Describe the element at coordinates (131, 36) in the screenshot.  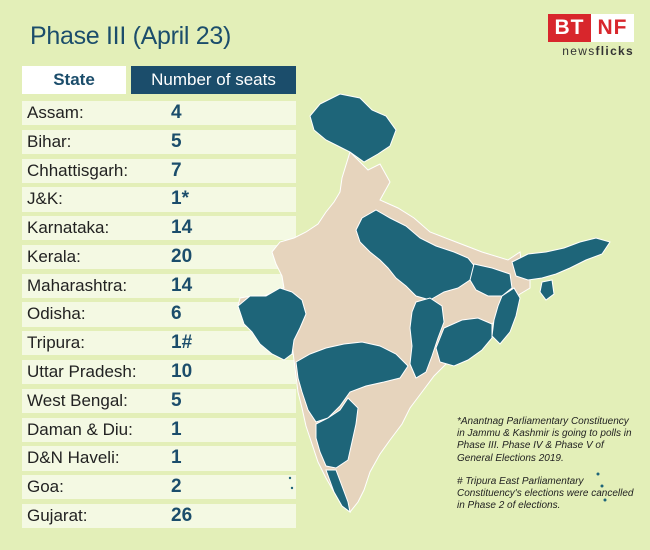
I see `page-title: Phase III (April 23)` at that location.